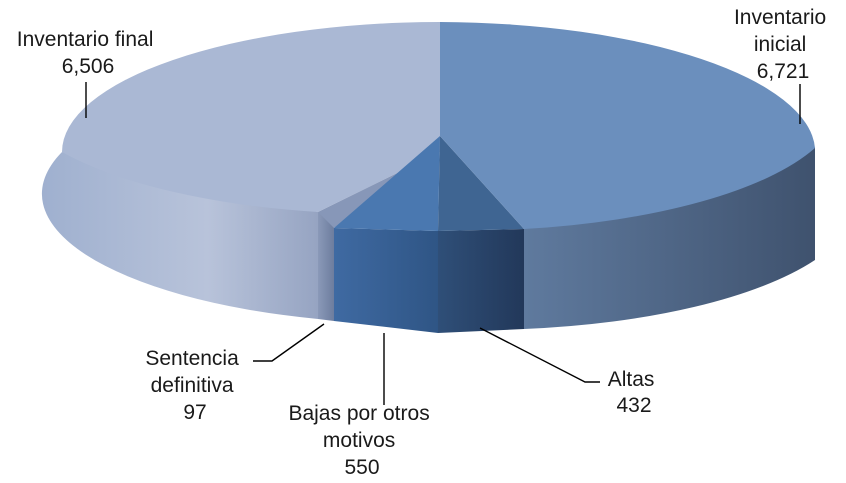 The width and height of the screenshot is (846, 483). I want to click on label-sentencia-name-2: definitiva, so click(192, 385).